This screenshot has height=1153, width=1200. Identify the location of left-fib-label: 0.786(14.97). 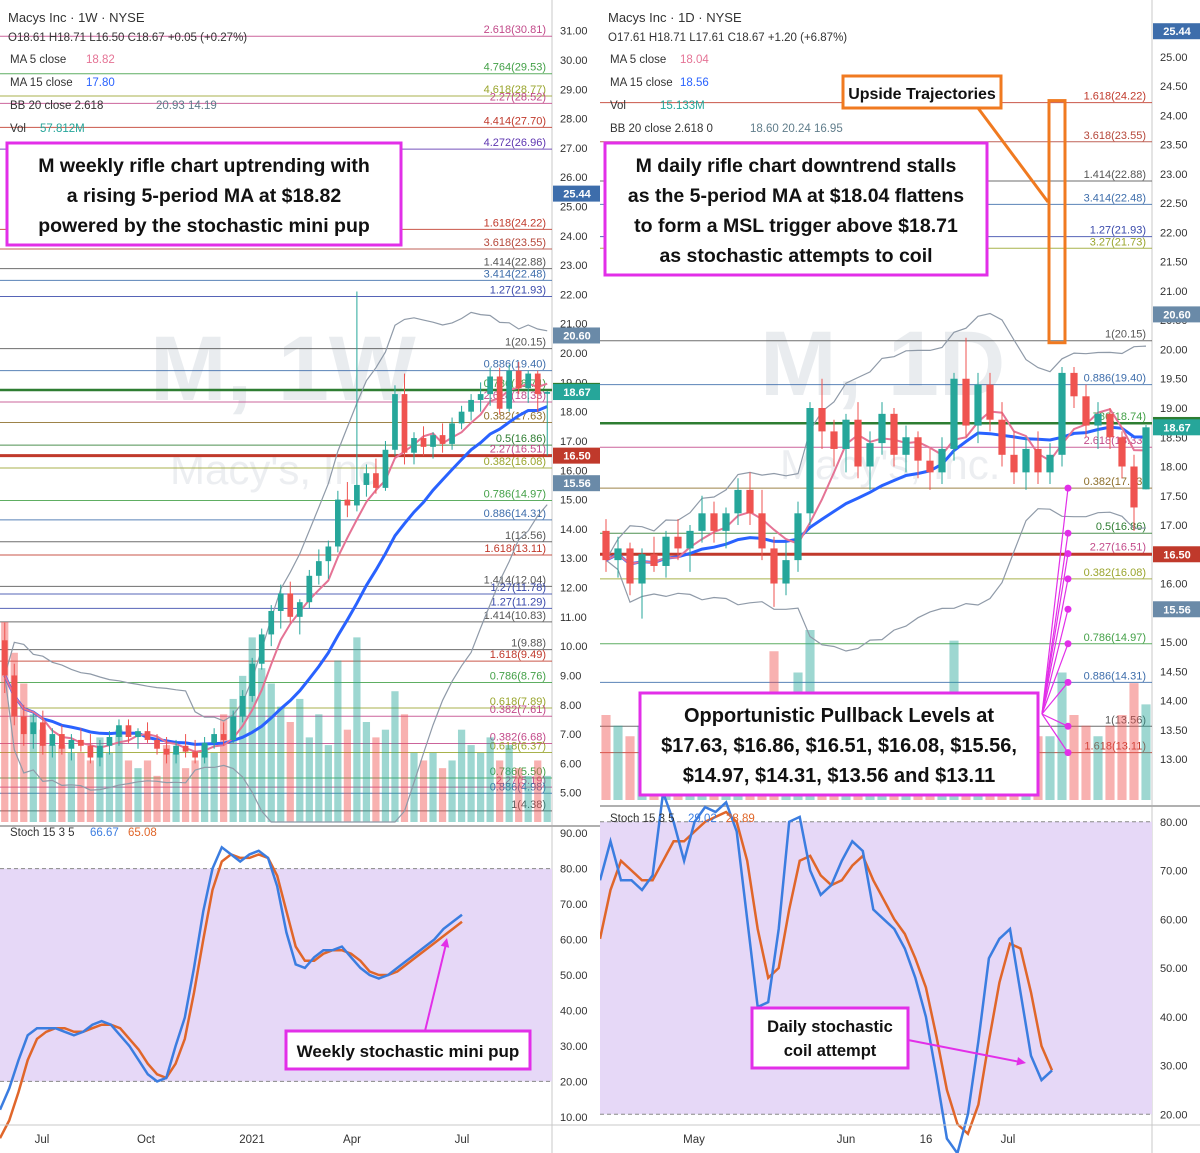
(515, 494).